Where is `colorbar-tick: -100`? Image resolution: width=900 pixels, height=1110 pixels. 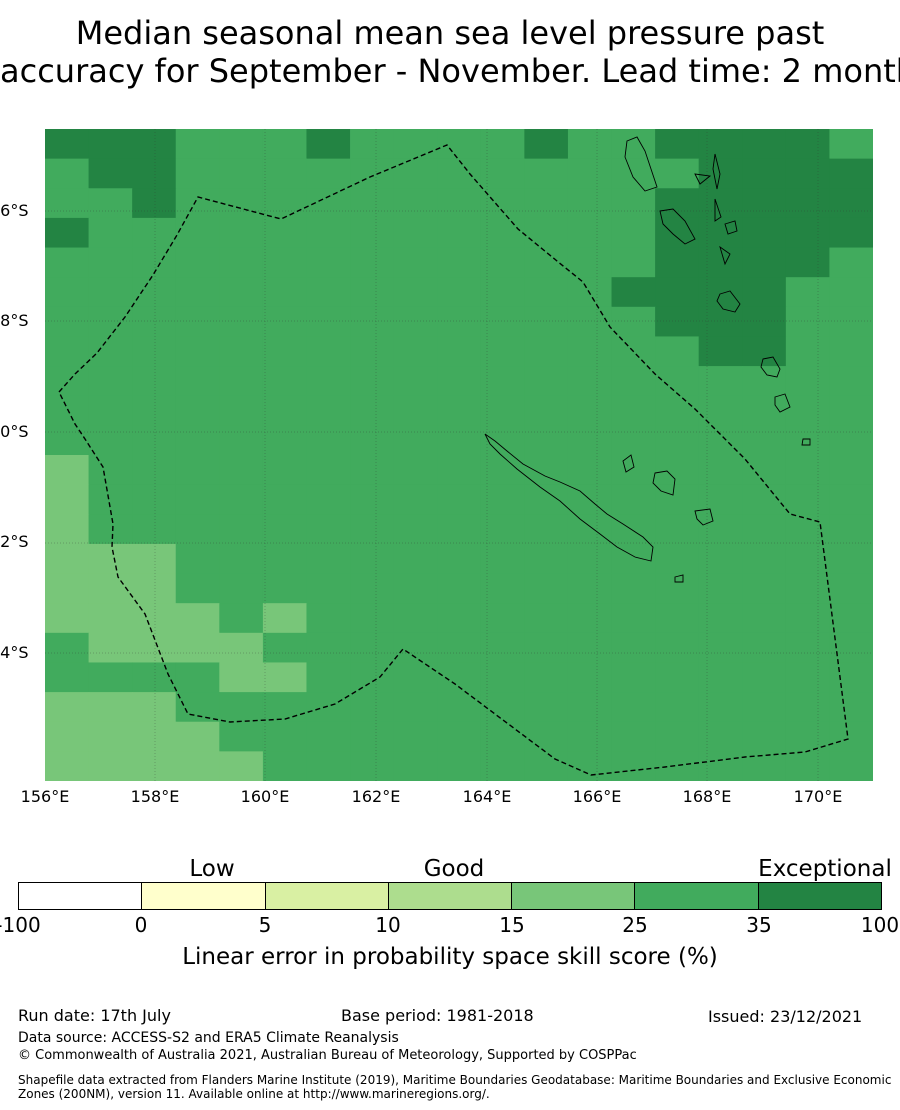 colorbar-tick: -100 is located at coordinates (20, 925).